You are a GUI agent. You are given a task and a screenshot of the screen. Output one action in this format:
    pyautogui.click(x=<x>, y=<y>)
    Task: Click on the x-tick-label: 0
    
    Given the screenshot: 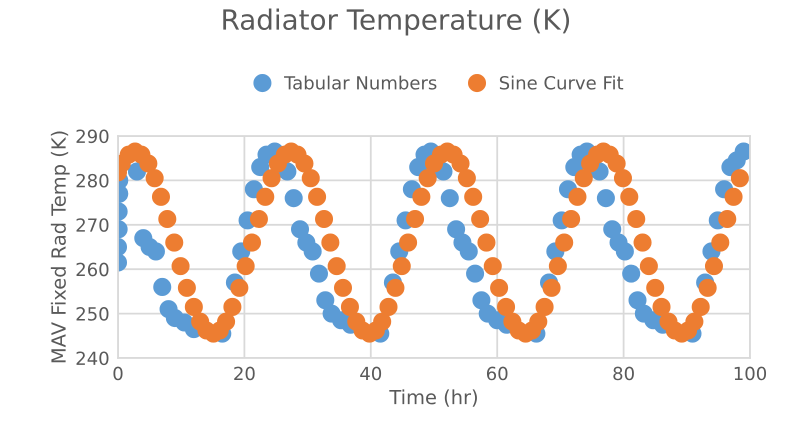 What is the action you would take?
    pyautogui.click(x=118, y=373)
    